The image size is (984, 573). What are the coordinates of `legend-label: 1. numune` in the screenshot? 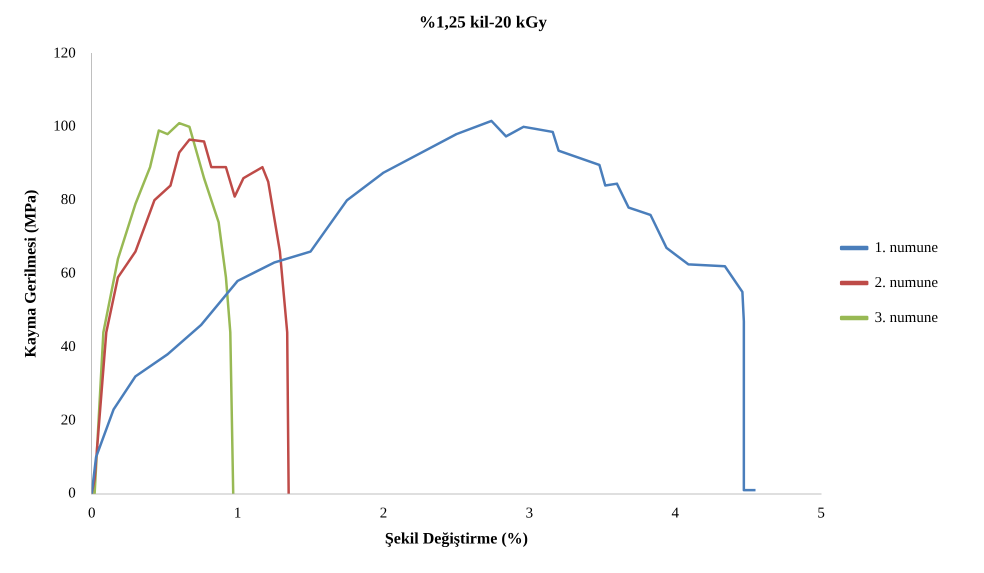 It's located at (906, 248).